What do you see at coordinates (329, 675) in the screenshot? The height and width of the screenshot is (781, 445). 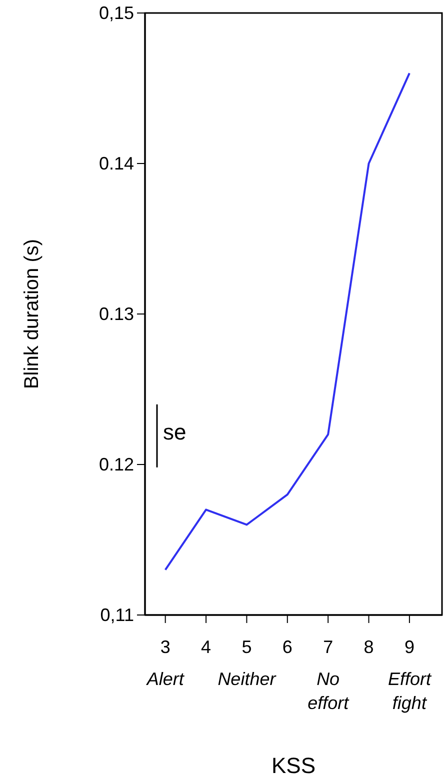 I see `x-tick-label: 7 No effort` at bounding box center [329, 675].